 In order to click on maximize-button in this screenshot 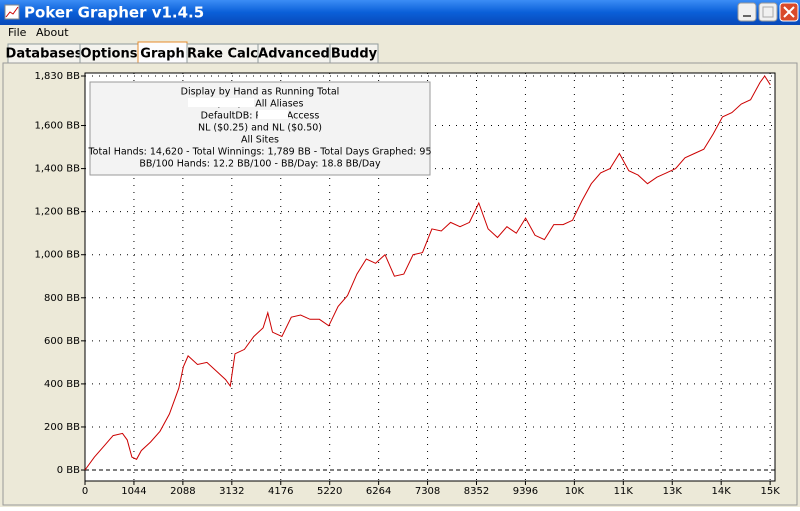, I will do `click(768, 12)`.